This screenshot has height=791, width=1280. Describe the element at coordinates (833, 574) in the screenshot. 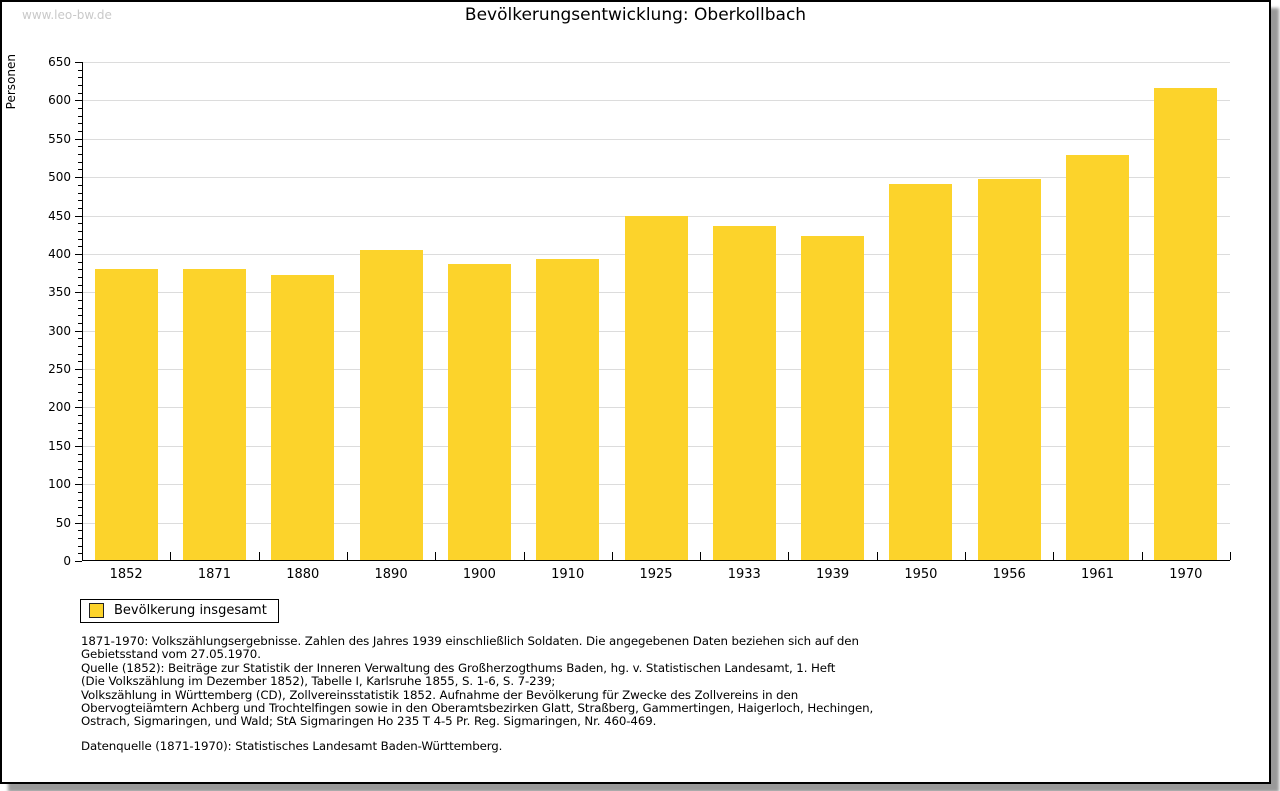

I see `x-tick-label: 1939` at that location.